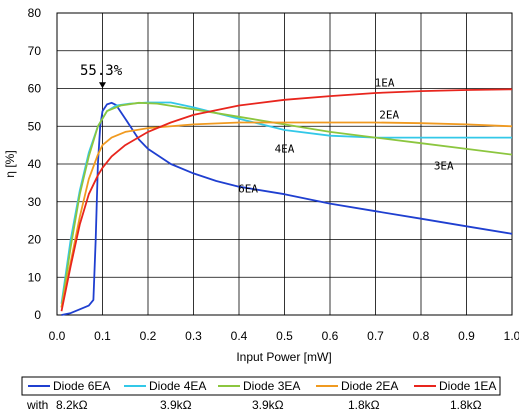 The image size is (519, 412). Describe the element at coordinates (35, 277) in the screenshot. I see `y-tick-label: 10` at that location.